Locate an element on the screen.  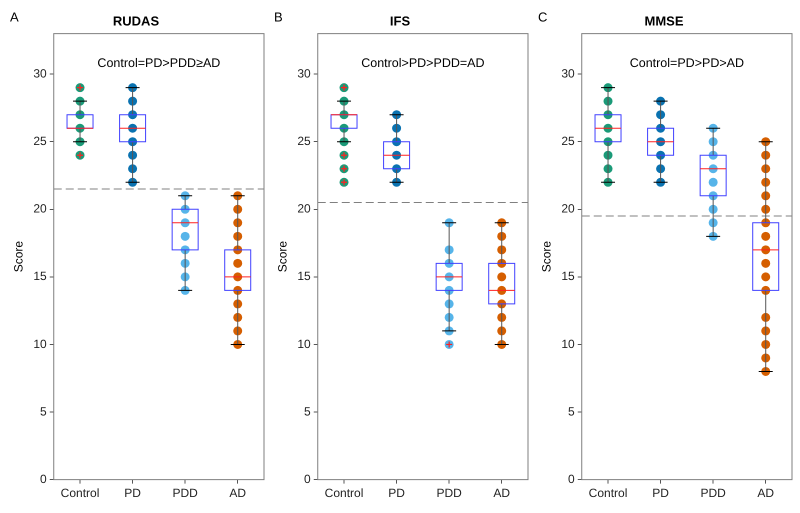
text: B is located at coordinates (278, 17).